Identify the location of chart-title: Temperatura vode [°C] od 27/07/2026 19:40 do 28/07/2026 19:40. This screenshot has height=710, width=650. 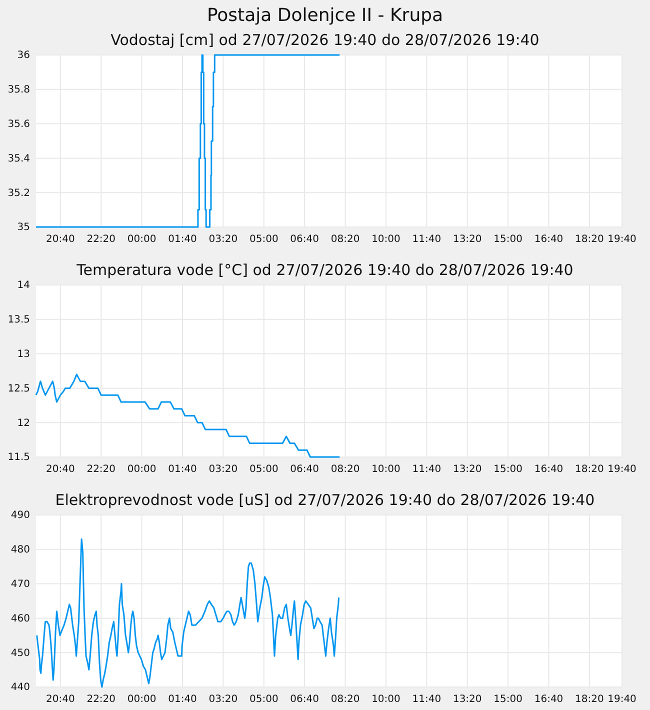
(325, 270).